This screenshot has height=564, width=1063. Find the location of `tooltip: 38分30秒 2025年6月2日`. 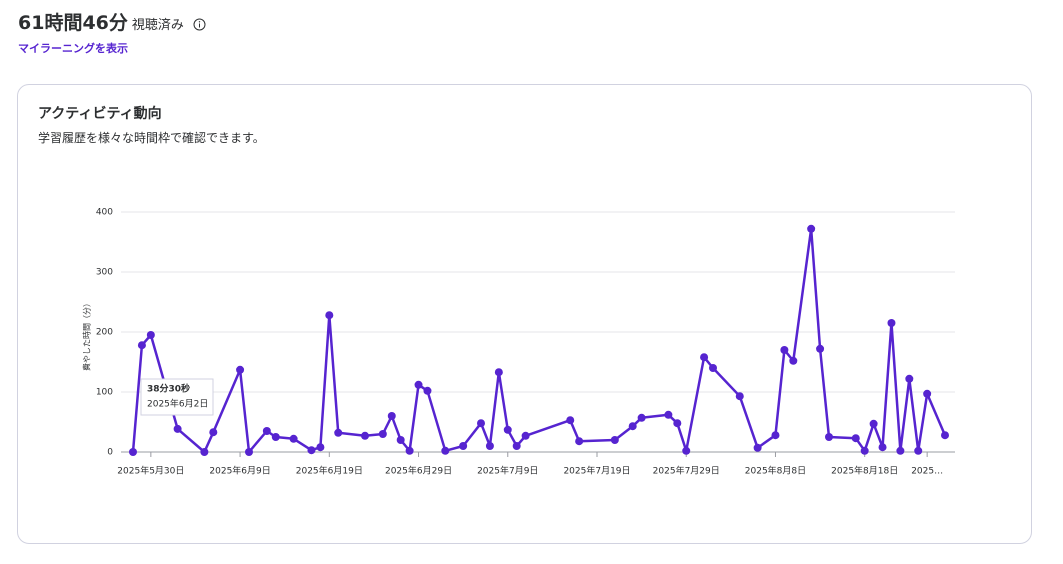

tooltip: 38分30秒 2025年6月2日 is located at coordinates (177, 397).